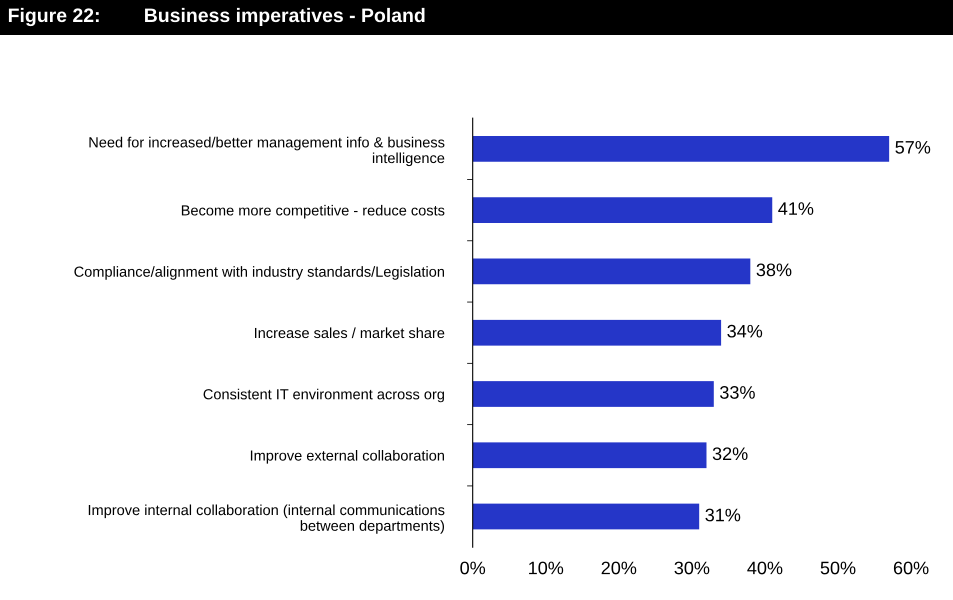  What do you see at coordinates (838, 568) in the screenshot?
I see `x-tick-label: 50%` at bounding box center [838, 568].